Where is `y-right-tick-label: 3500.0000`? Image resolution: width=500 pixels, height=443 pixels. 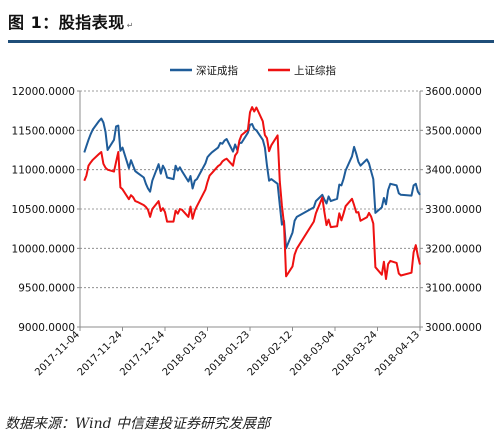
y-right-tick-label: 3500.0000 is located at coordinates (453, 131).